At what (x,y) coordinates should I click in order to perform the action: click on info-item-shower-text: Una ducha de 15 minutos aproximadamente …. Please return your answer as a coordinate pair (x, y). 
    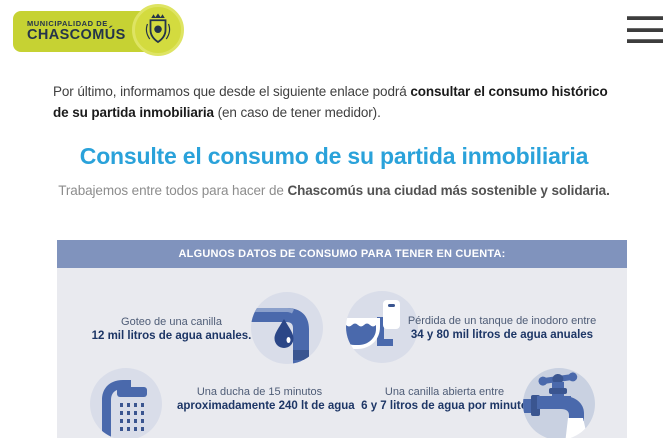
    Looking at the image, I should click on (266, 400).